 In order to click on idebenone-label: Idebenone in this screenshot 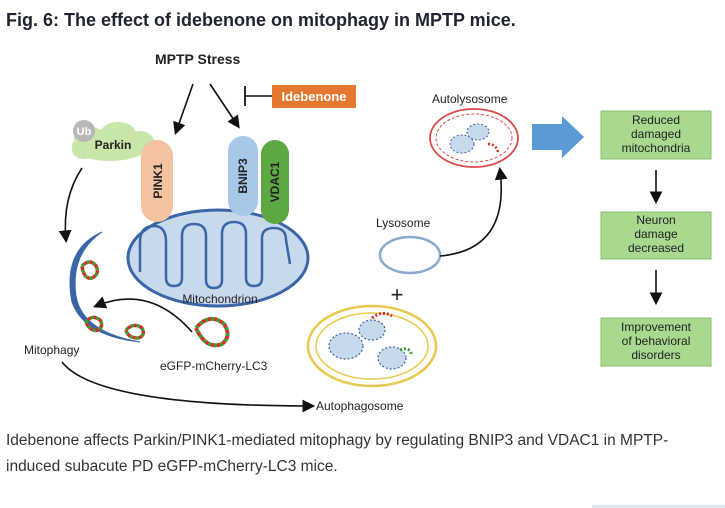, I will do `click(313, 96)`.